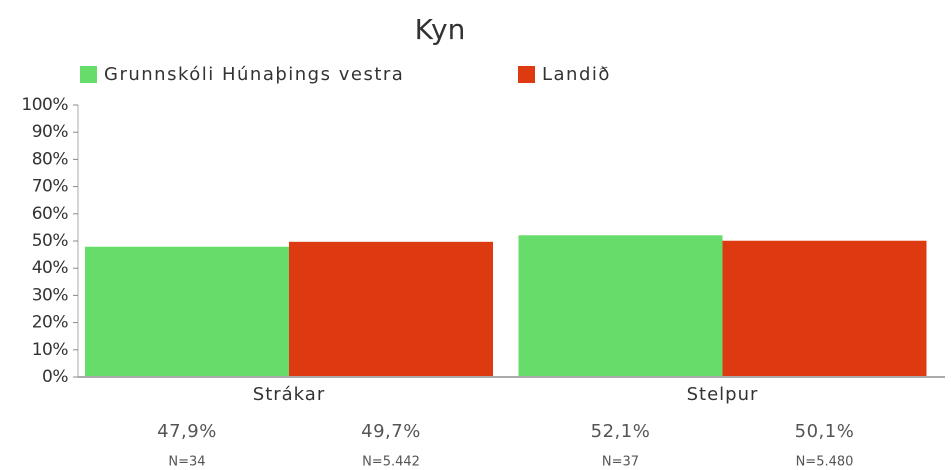 This screenshot has height=470, width=951. What do you see at coordinates (391, 431) in the screenshot?
I see `value-label: 49,7%` at bounding box center [391, 431].